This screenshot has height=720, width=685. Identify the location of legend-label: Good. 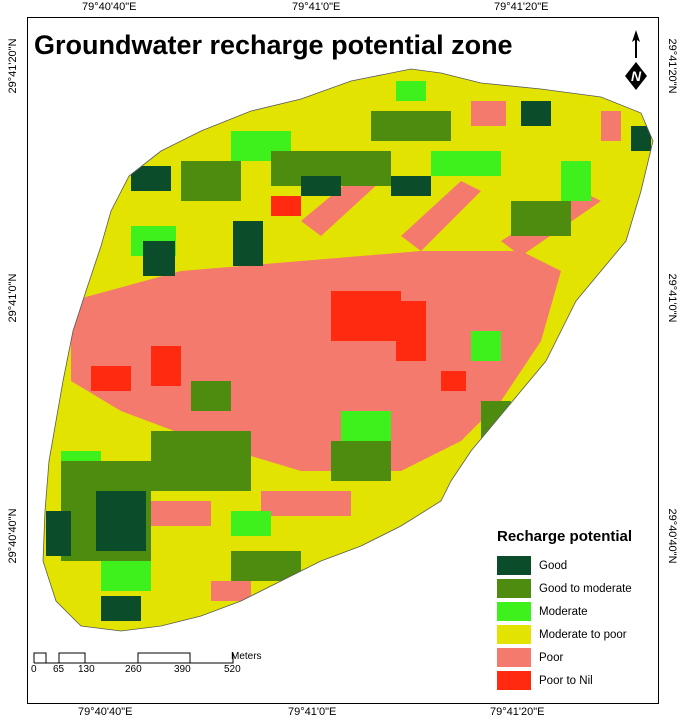
(553, 565).